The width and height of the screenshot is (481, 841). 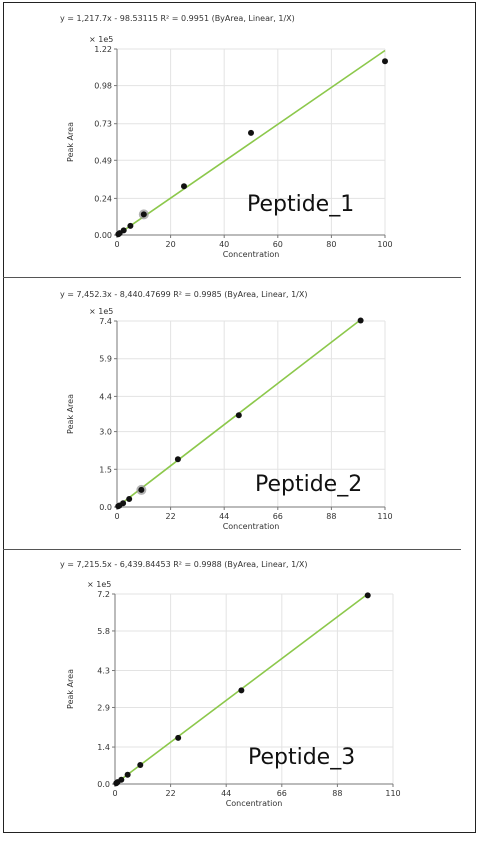 What do you see at coordinates (308, 484) in the screenshot?
I see `peptide-label: Peptide_2` at bounding box center [308, 484].